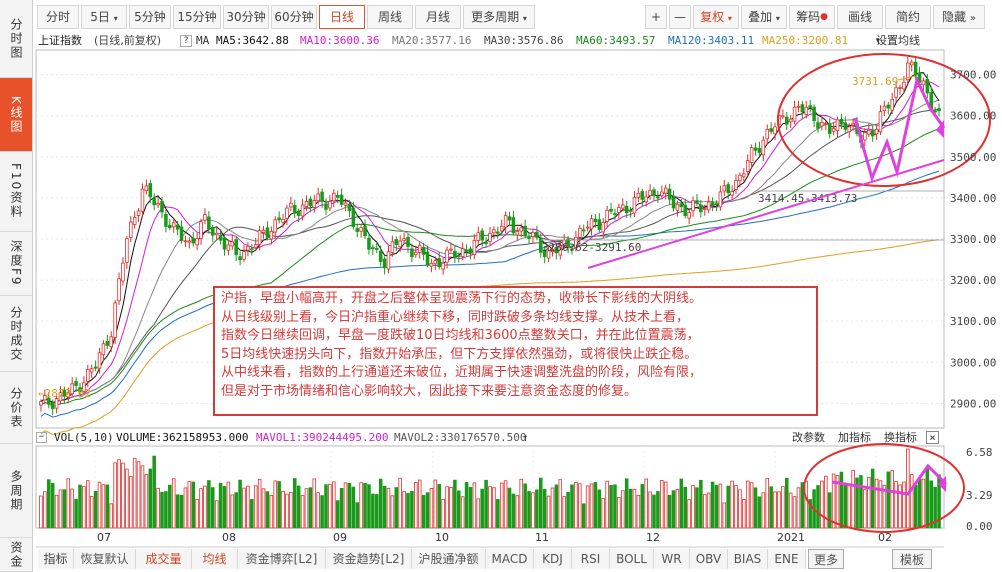  What do you see at coordinates (860, 17) in the screenshot?
I see `draw-line-button: 画线` at bounding box center [860, 17].